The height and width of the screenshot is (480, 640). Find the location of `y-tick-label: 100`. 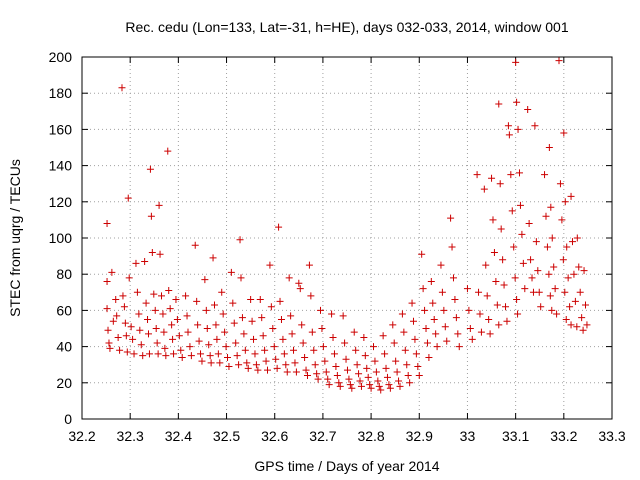

y-tick-label: 100 is located at coordinates (61, 238).